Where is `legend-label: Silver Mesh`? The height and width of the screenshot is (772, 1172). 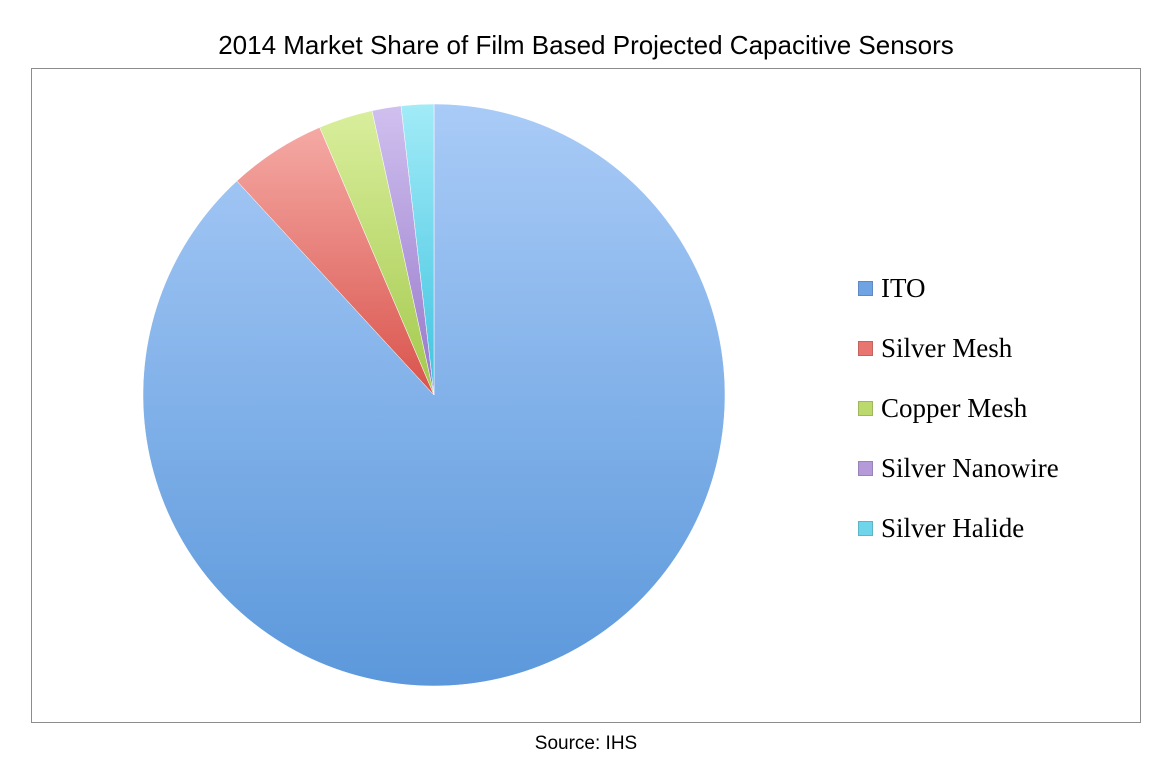
legend-label: Silver Mesh is located at coordinates (947, 347).